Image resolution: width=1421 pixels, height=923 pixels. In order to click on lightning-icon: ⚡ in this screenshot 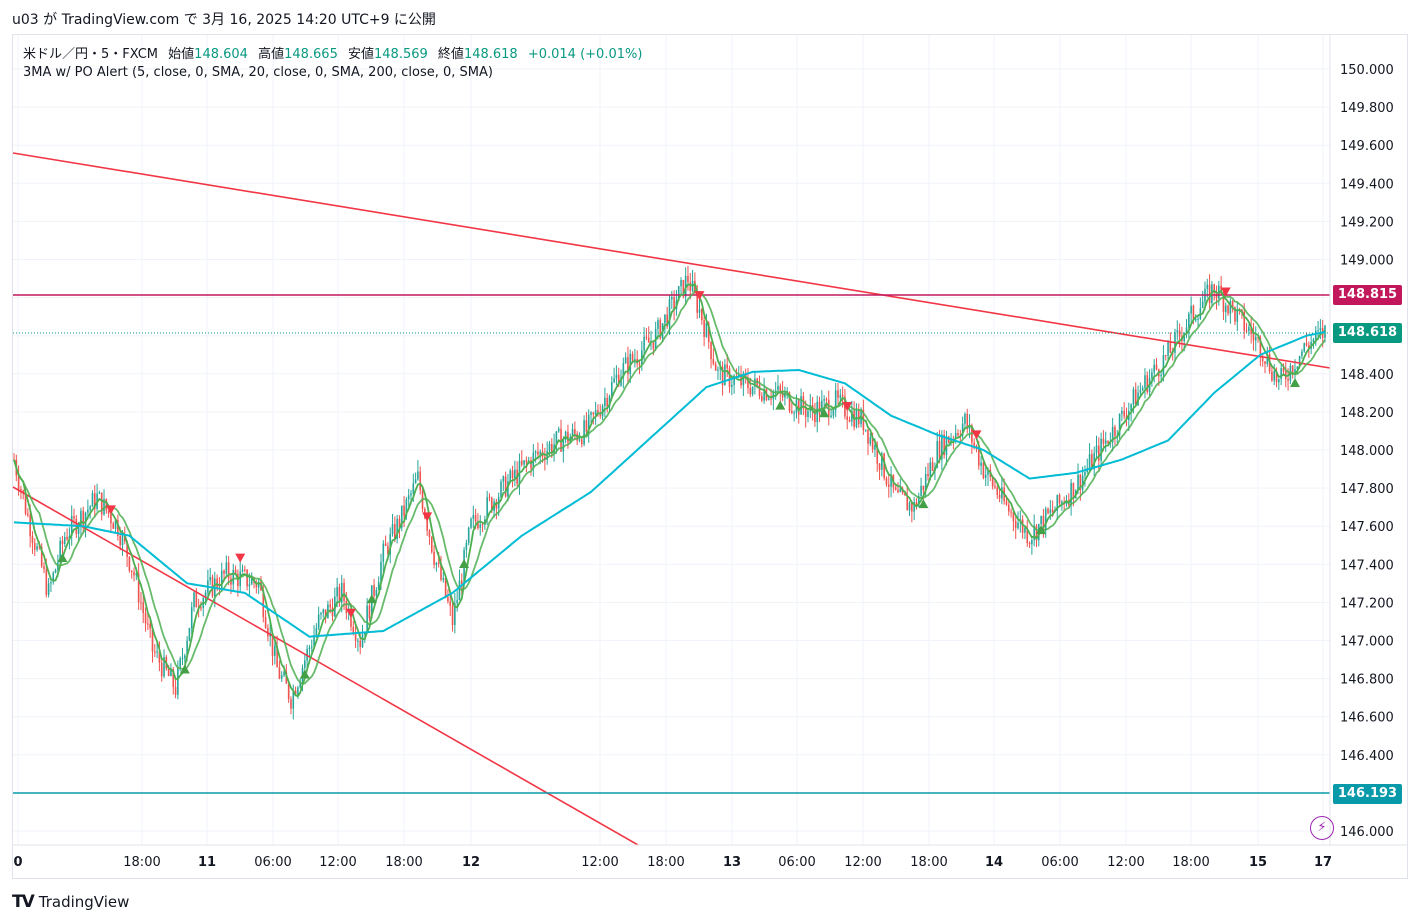, I will do `click(1322, 828)`.